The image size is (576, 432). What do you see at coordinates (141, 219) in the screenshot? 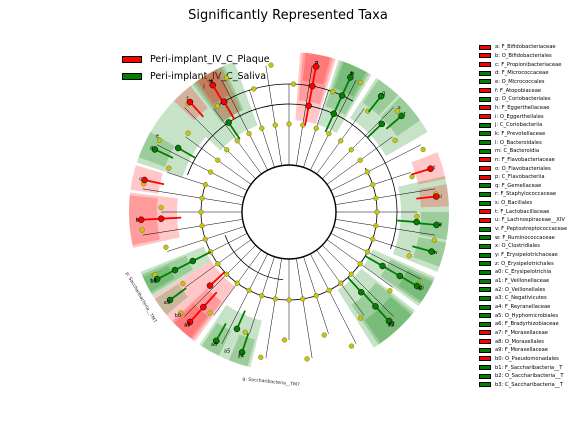
I see `clade-node-a` at bounding box center [141, 219].